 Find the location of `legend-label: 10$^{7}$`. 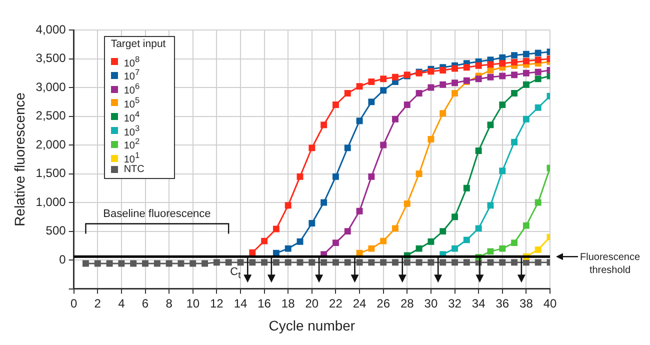

legend-label: 10$^{7}$ is located at coordinates (132, 75).